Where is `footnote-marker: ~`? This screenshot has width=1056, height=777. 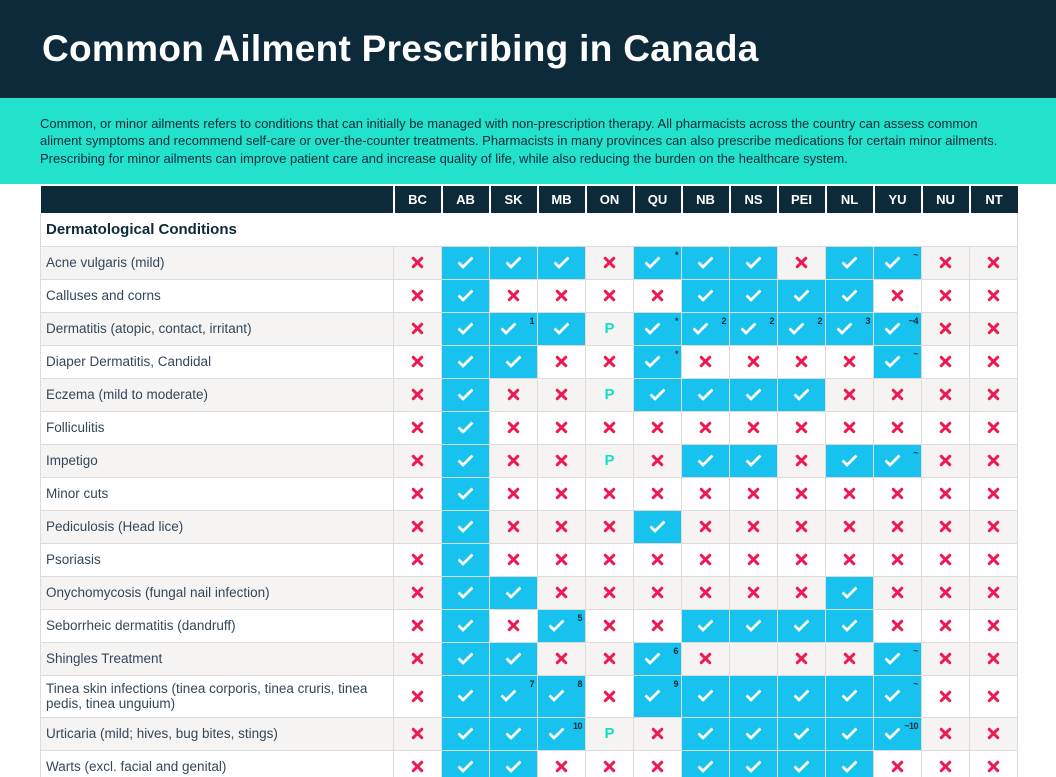
footnote-marker: ~ is located at coordinates (915, 353).